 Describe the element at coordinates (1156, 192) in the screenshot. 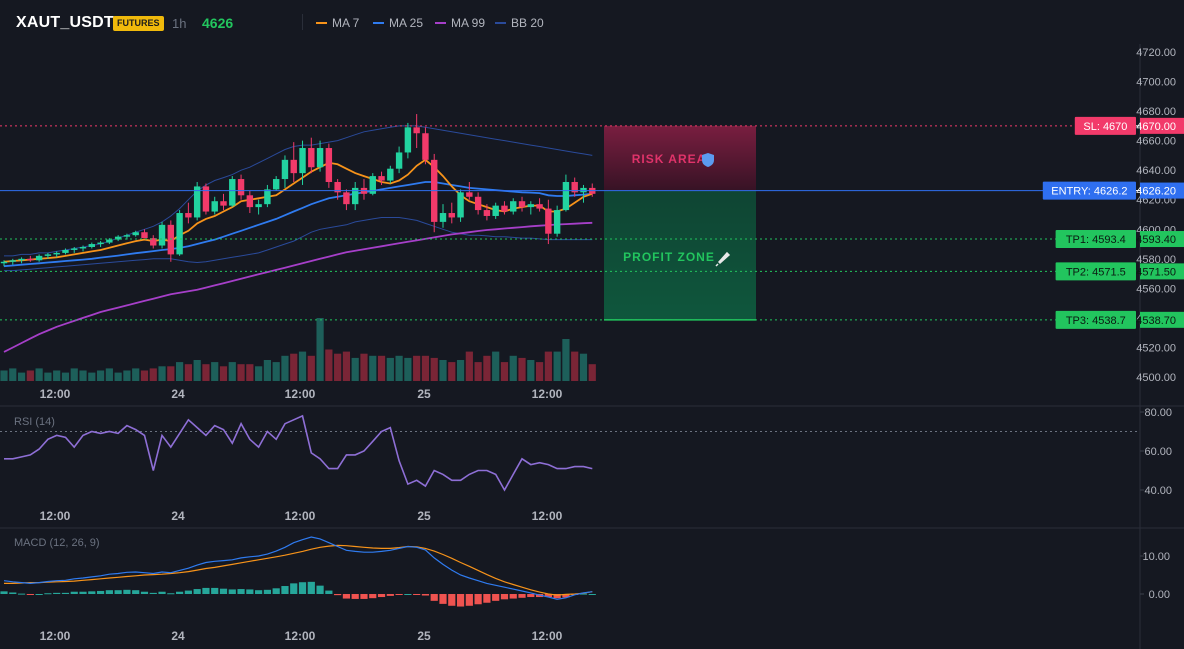

I see `entry-axis-value: 4626.20` at that location.